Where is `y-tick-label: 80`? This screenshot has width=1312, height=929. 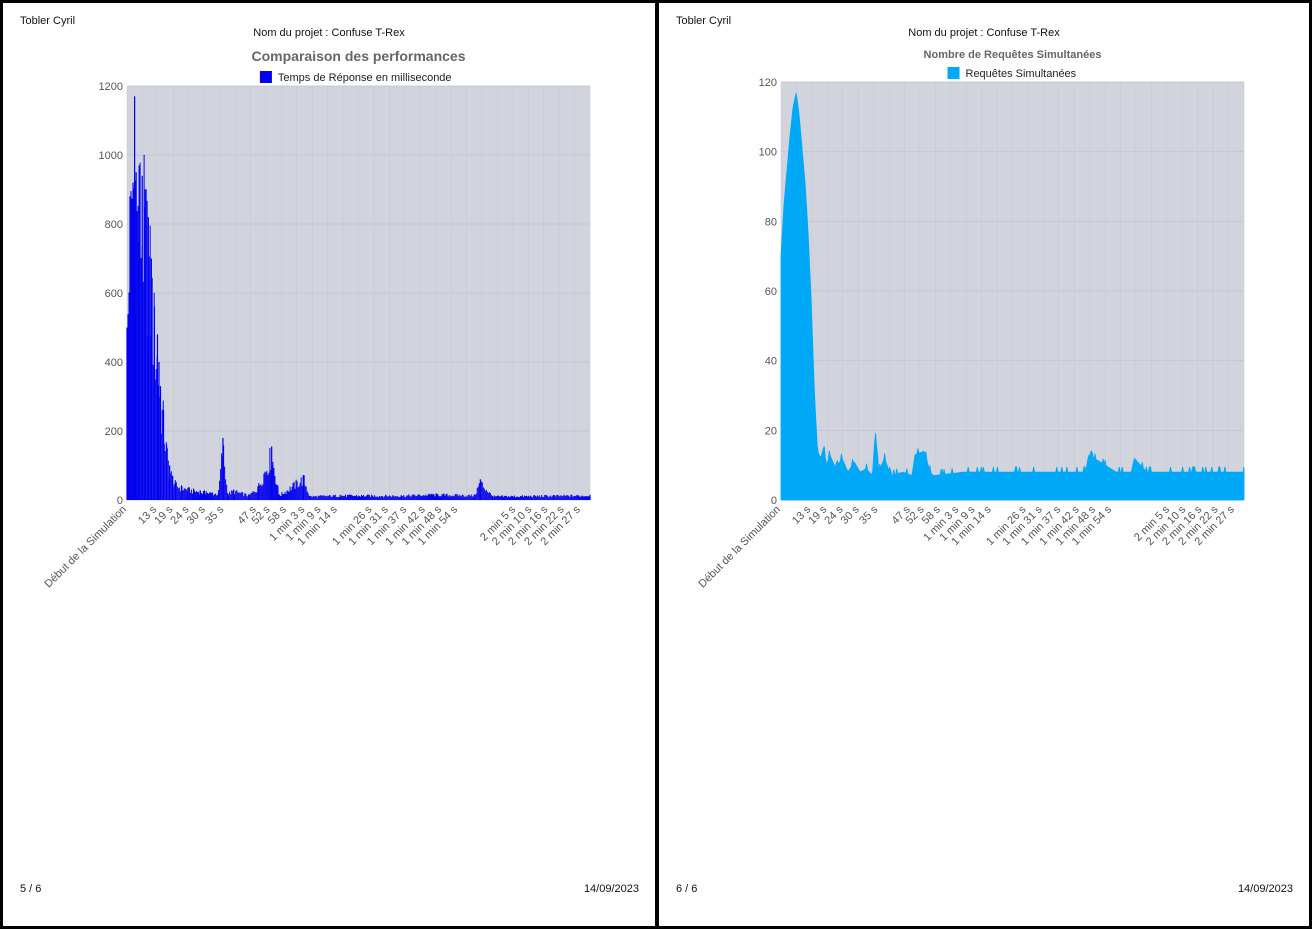
y-tick-label: 80 is located at coordinates (771, 222).